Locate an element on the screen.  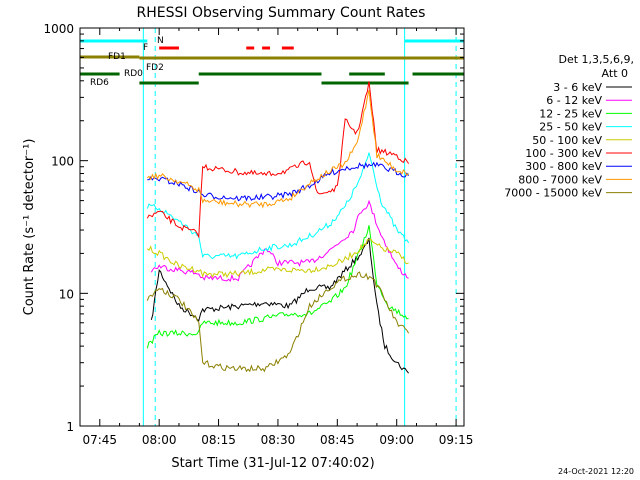
y-axis-label: Count Rate (s⁻¹ detector⁻¹) is located at coordinates (29, 227).